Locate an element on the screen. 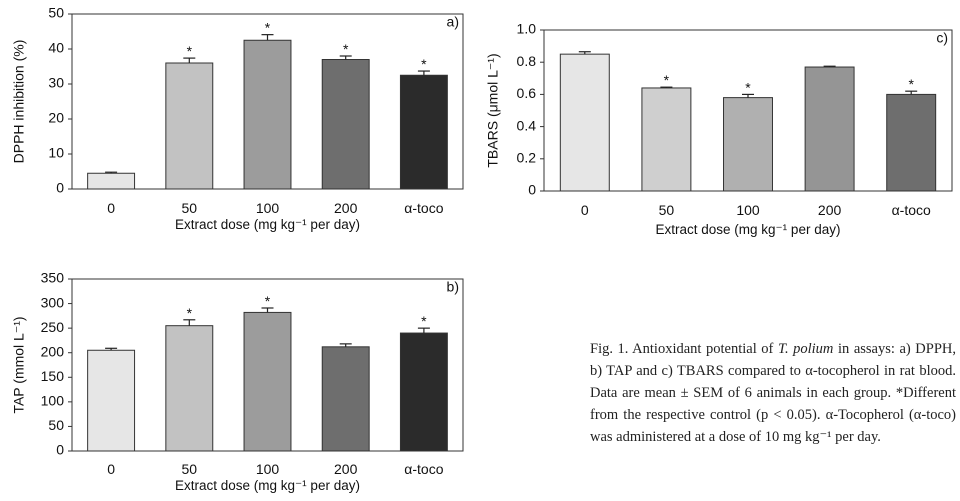 The width and height of the screenshot is (960, 501). y-tick-label: 0.2 is located at coordinates (527, 158).